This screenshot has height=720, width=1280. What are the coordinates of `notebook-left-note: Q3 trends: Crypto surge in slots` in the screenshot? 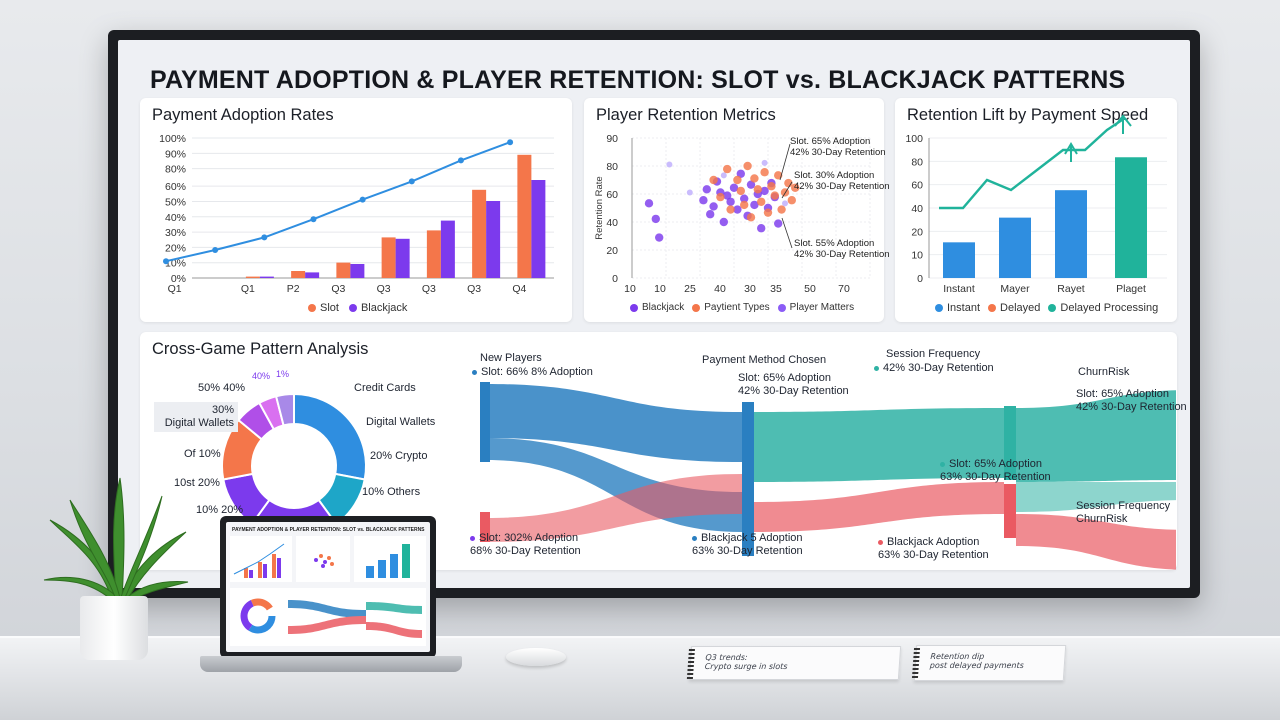 It's located at (746, 662).